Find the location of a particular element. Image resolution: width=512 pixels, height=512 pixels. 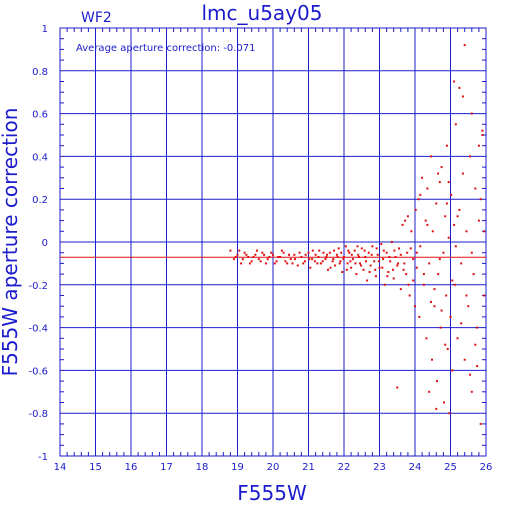

x-tick-label: 21 is located at coordinates (308, 467).